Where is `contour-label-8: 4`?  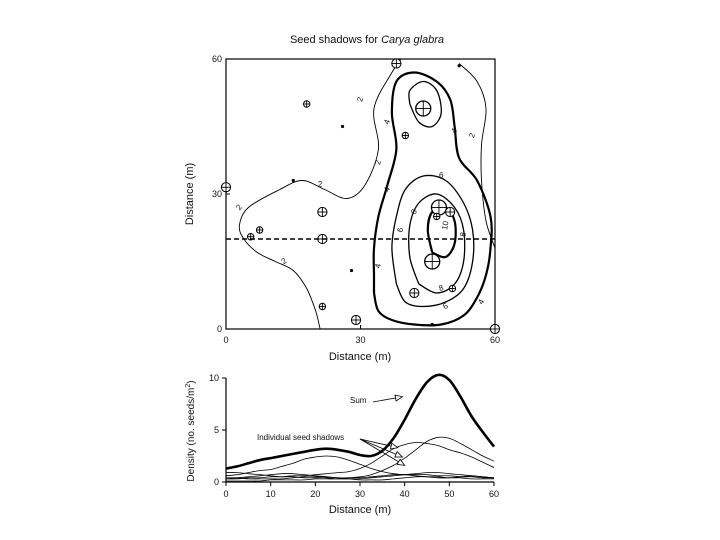 contour-label-8: 4 is located at coordinates (378, 265).